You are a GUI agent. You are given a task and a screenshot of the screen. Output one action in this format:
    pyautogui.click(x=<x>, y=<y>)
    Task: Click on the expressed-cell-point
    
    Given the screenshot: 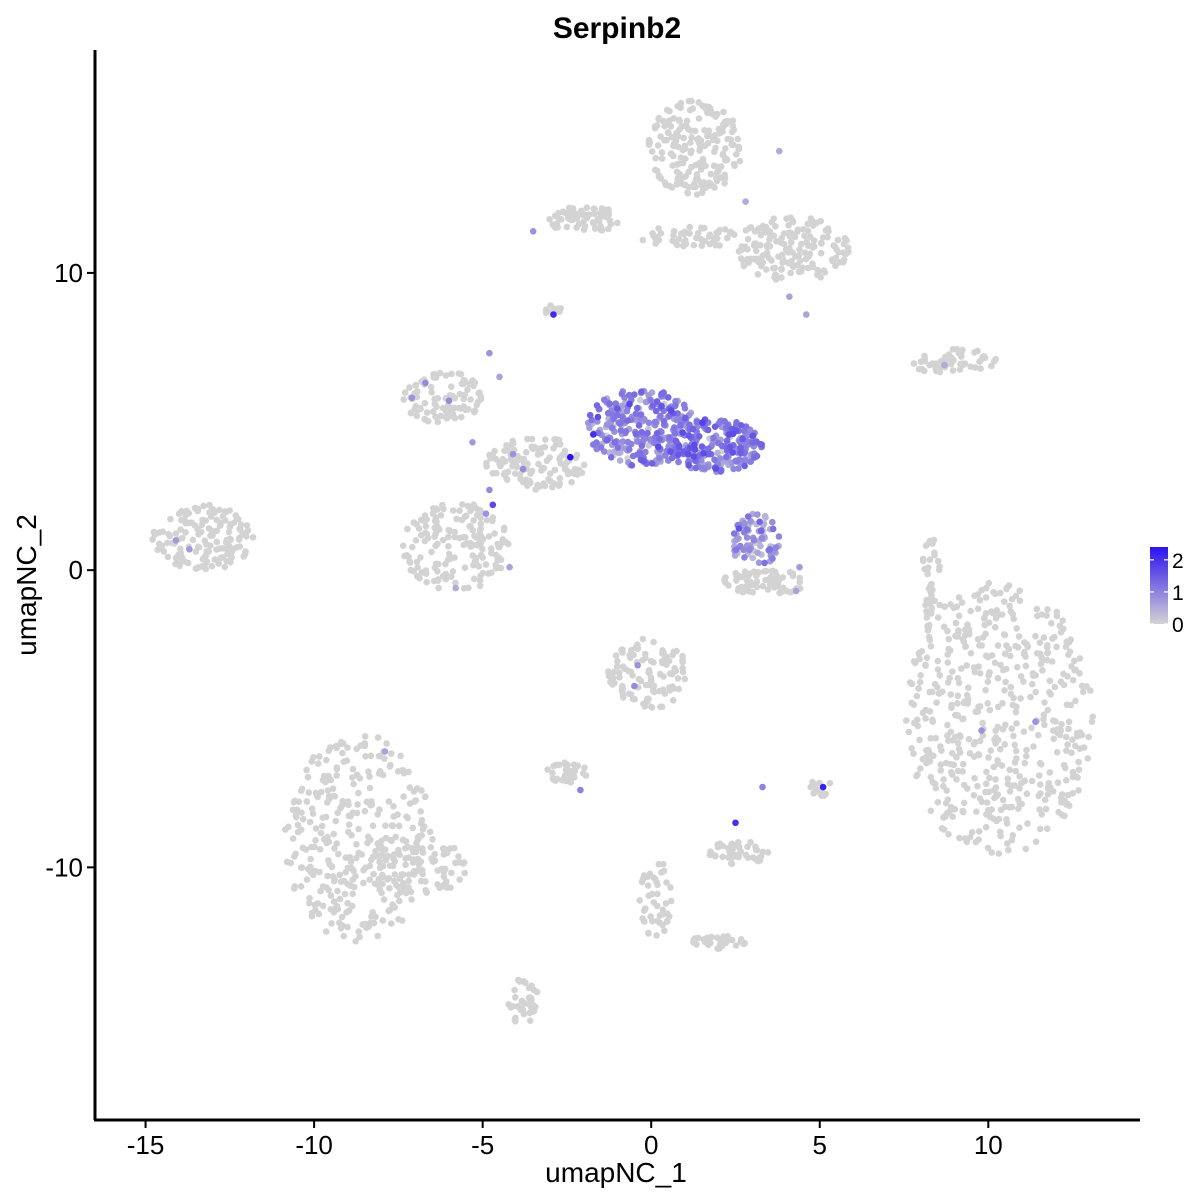 What is the action you would take?
    pyautogui.click(x=823, y=787)
    